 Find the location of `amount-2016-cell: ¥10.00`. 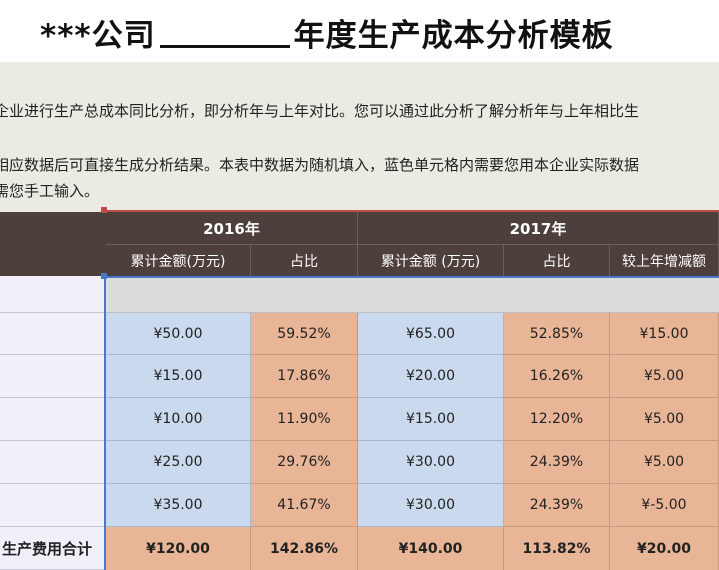

amount-2016-cell: ¥10.00 is located at coordinates (178, 419).